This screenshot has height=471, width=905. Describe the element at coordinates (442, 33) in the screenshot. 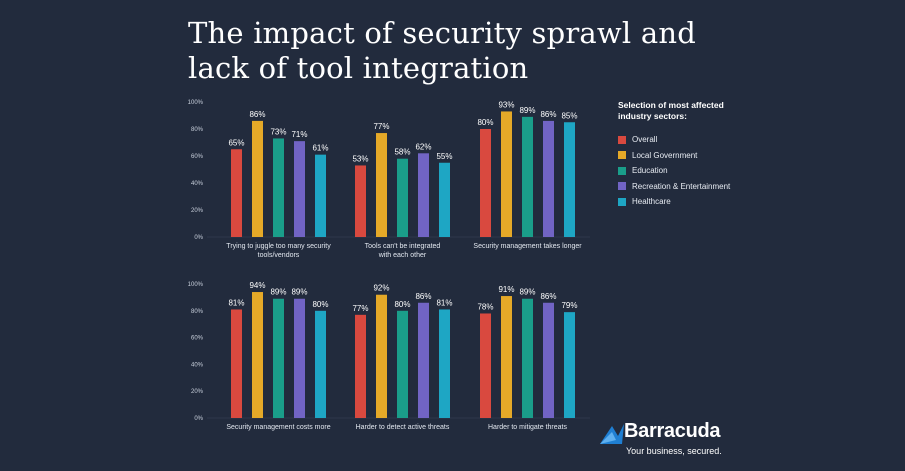

I see `title-line-1: The impact of security sprawl and` at that location.